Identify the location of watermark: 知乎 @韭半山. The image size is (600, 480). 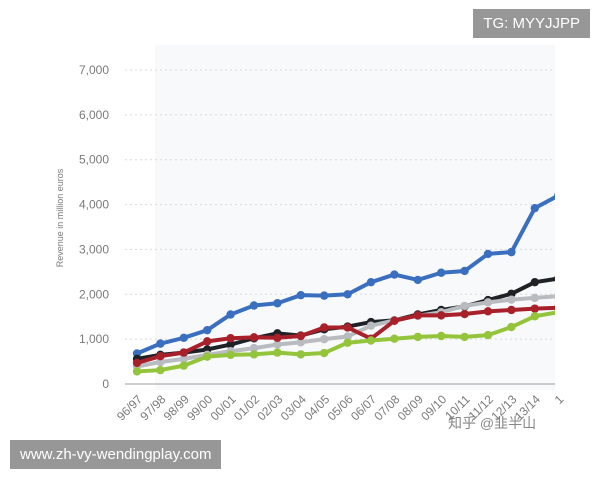
(492, 423).